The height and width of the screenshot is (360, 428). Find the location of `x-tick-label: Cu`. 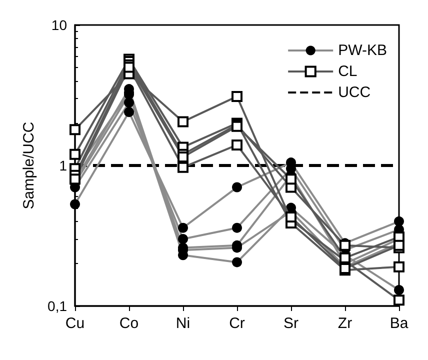

x-tick-label: Cu is located at coordinates (75, 323).